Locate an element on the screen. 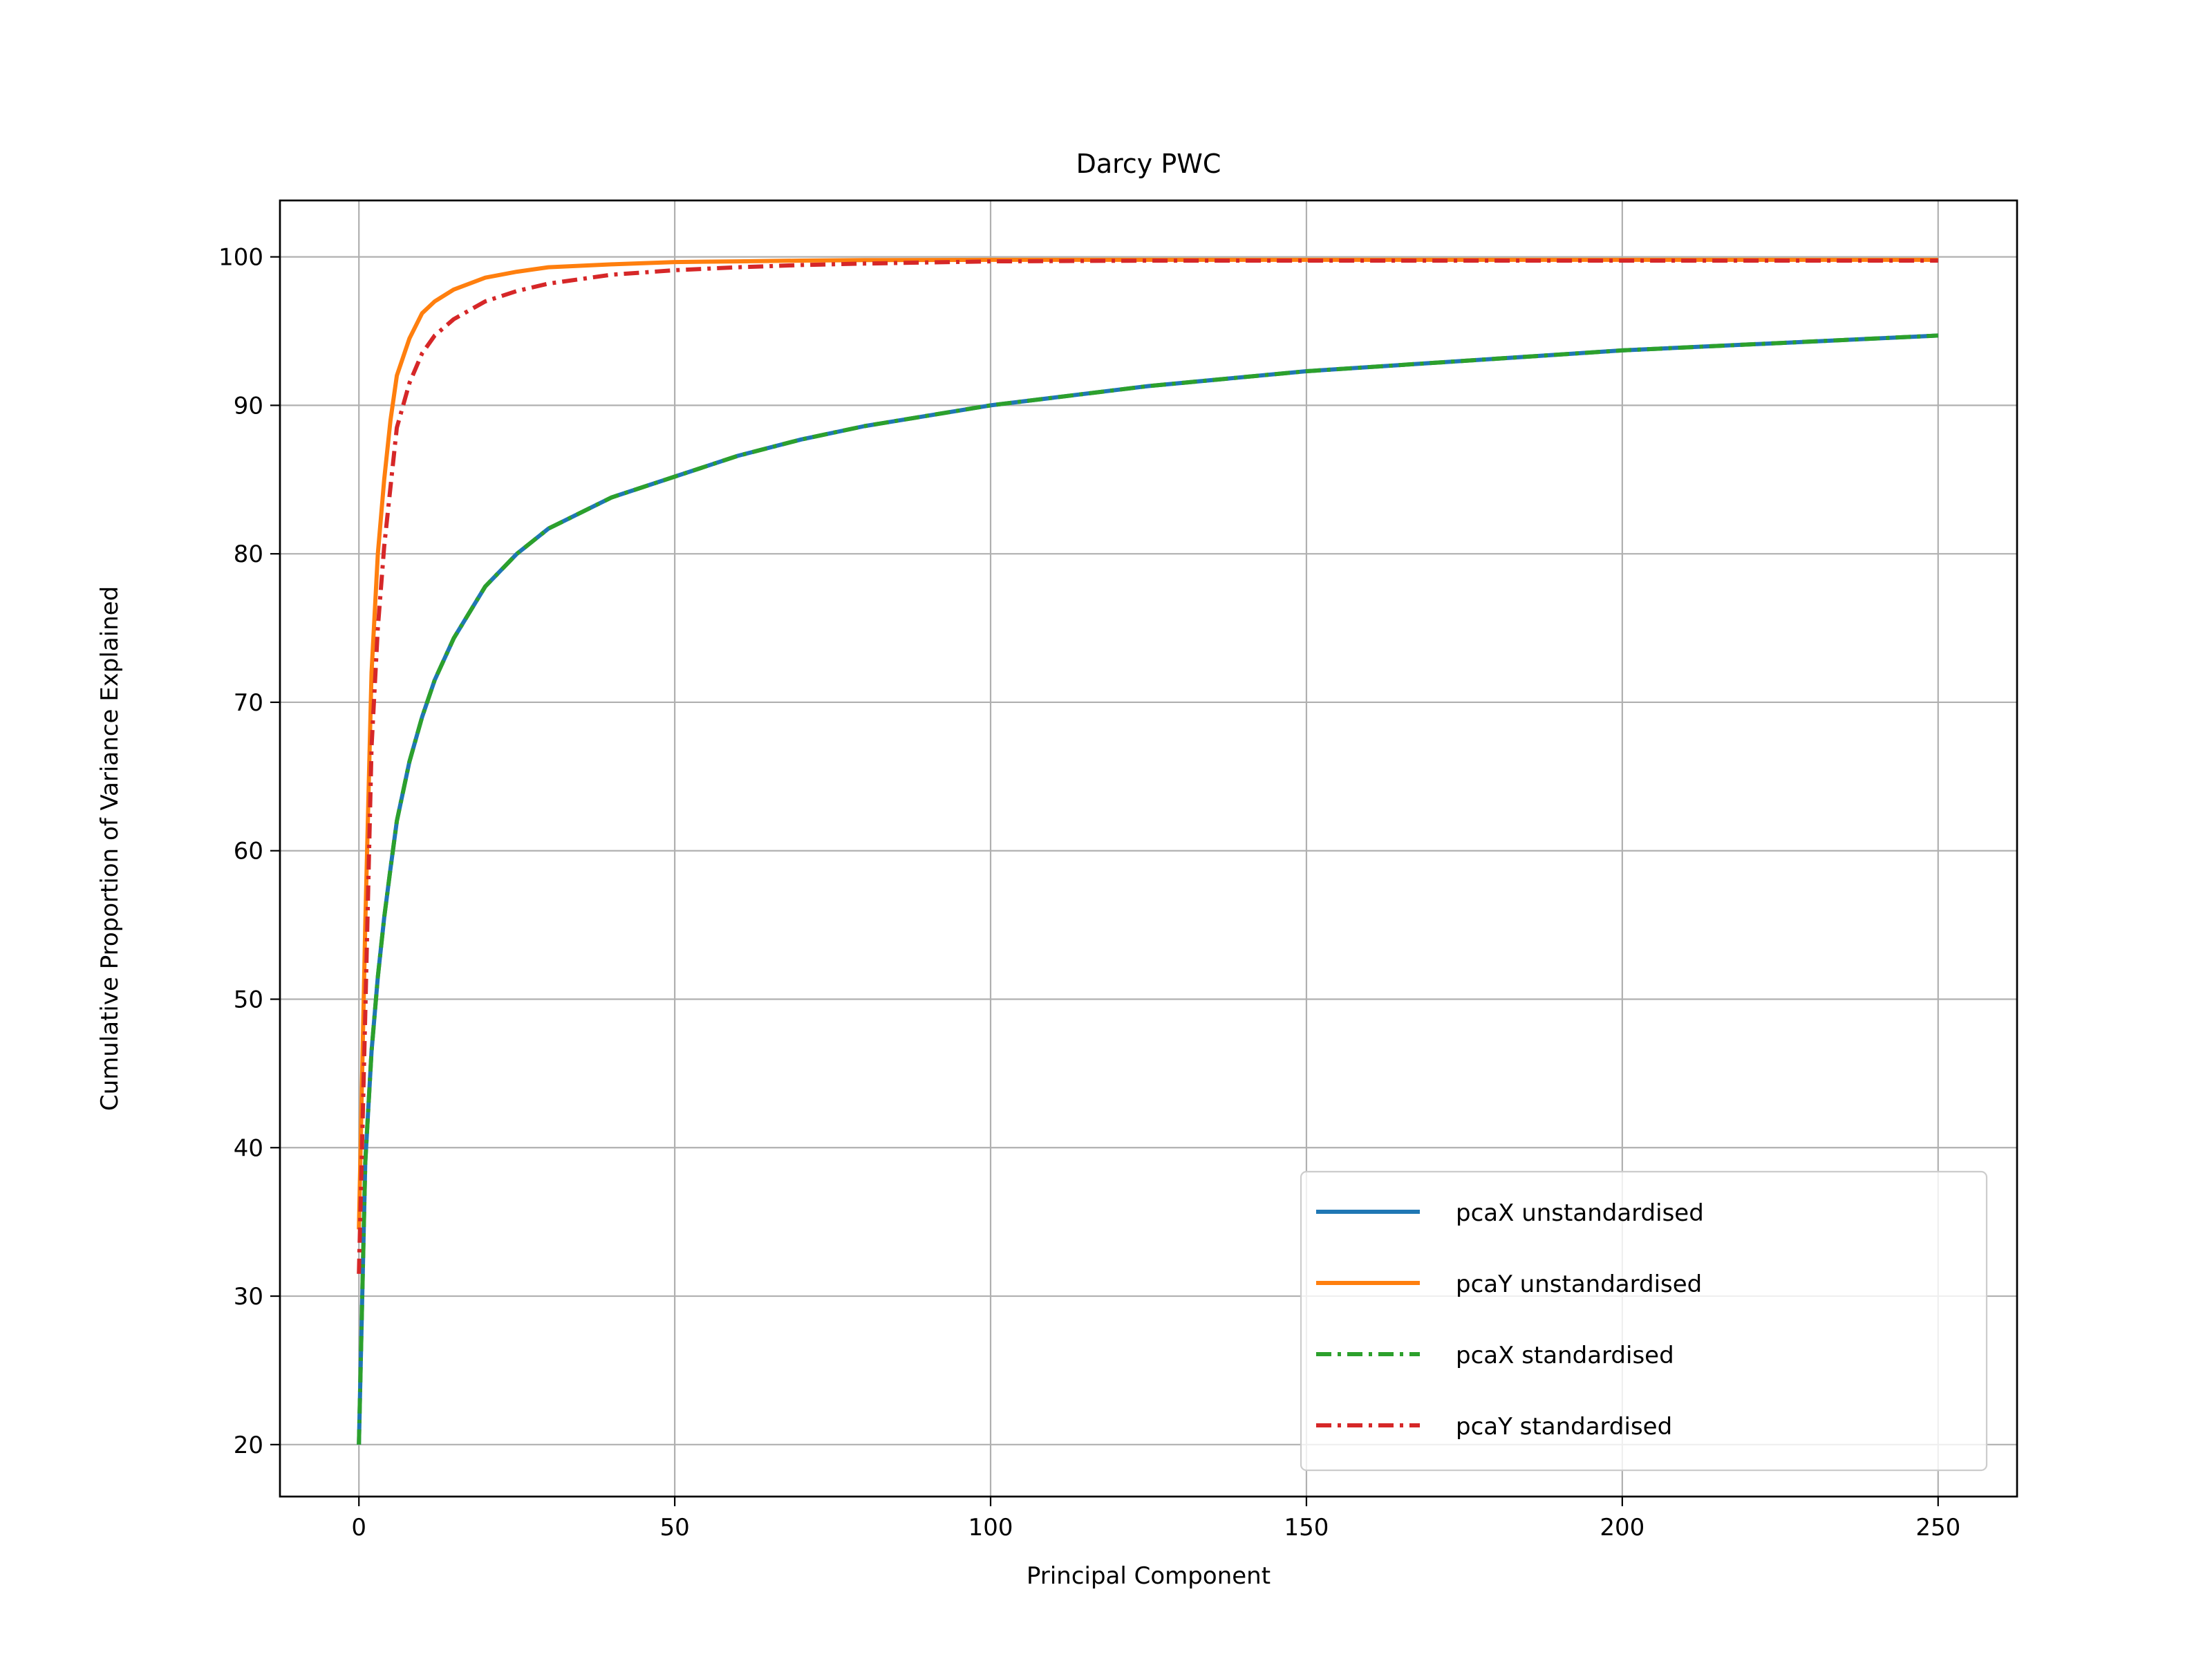 Image resolution: width=2212 pixels, height=1659 pixels. legend-label-2: pcaY unstandardised is located at coordinates (1579, 1284).